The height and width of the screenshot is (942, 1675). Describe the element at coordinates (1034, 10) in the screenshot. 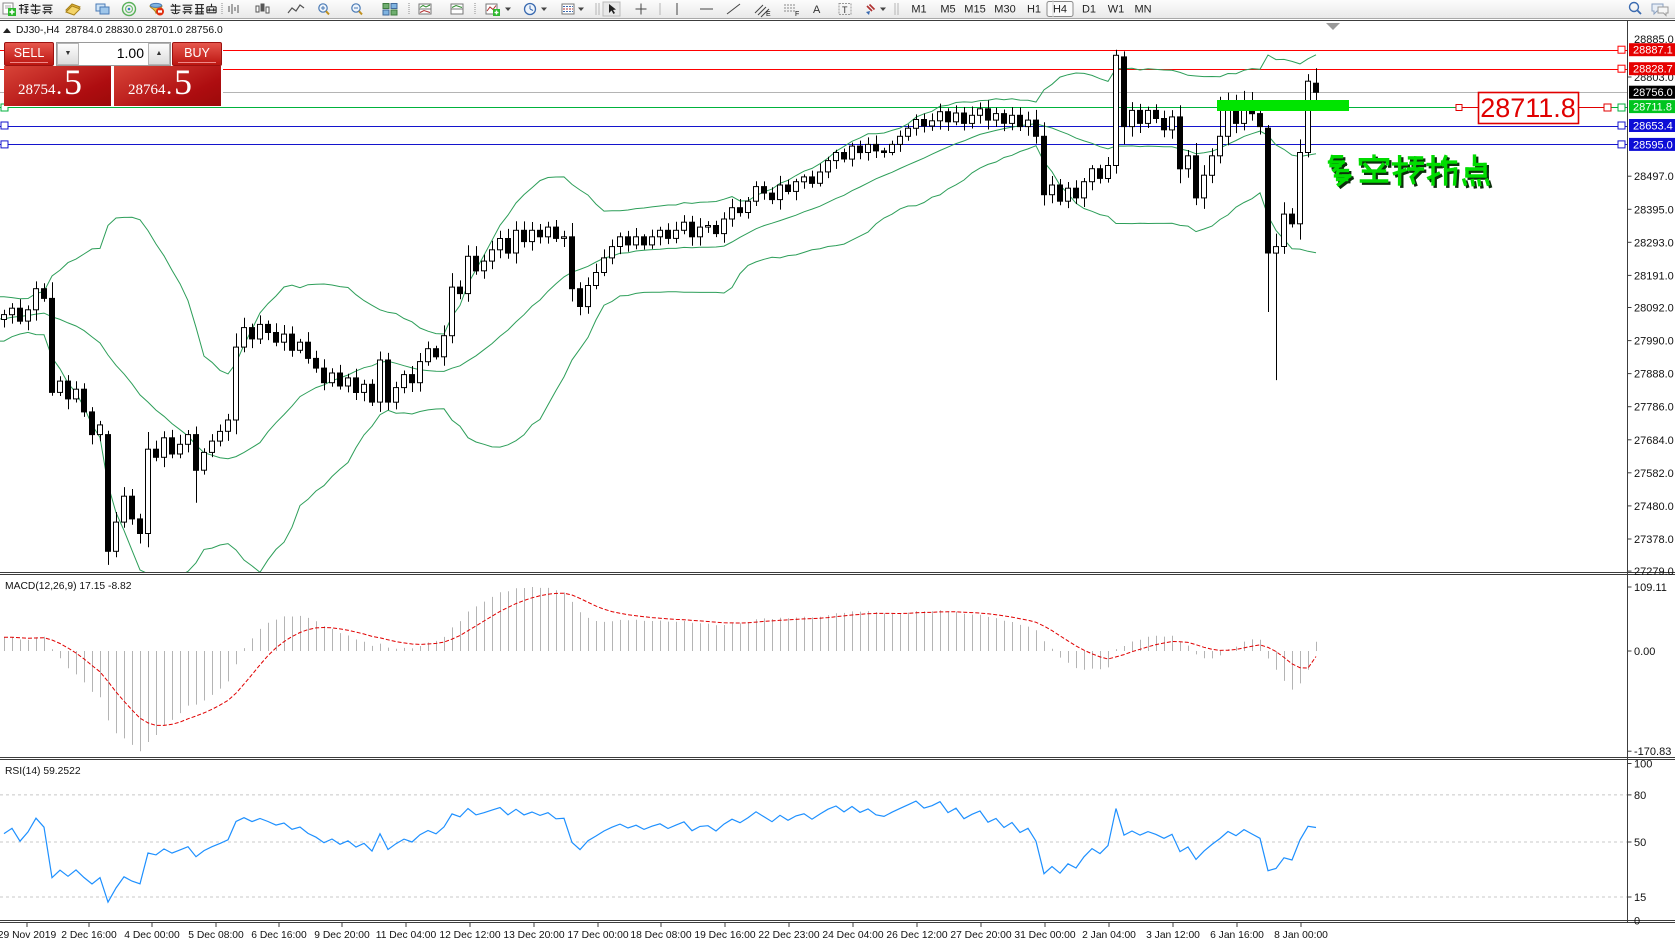

I see `svg-text: H1` at that location.